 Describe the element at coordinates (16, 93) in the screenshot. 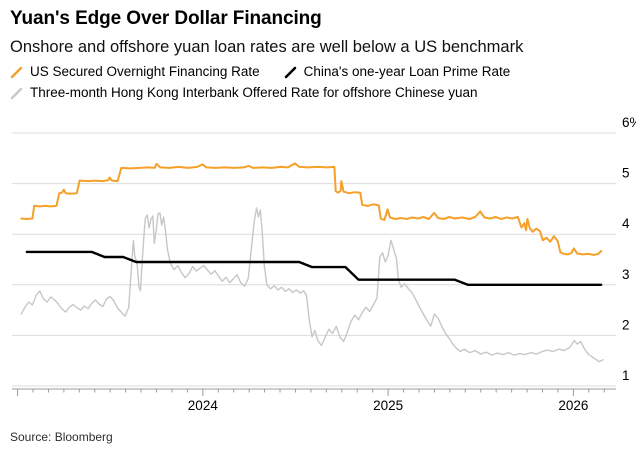

I see `gray-line-sample-icon` at that location.